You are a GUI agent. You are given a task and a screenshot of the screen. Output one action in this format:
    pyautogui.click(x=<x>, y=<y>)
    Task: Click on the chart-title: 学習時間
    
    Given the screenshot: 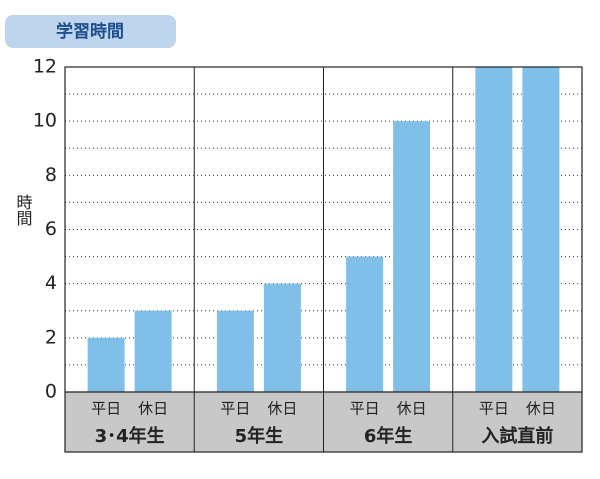 What is the action you would take?
    pyautogui.click(x=90, y=31)
    